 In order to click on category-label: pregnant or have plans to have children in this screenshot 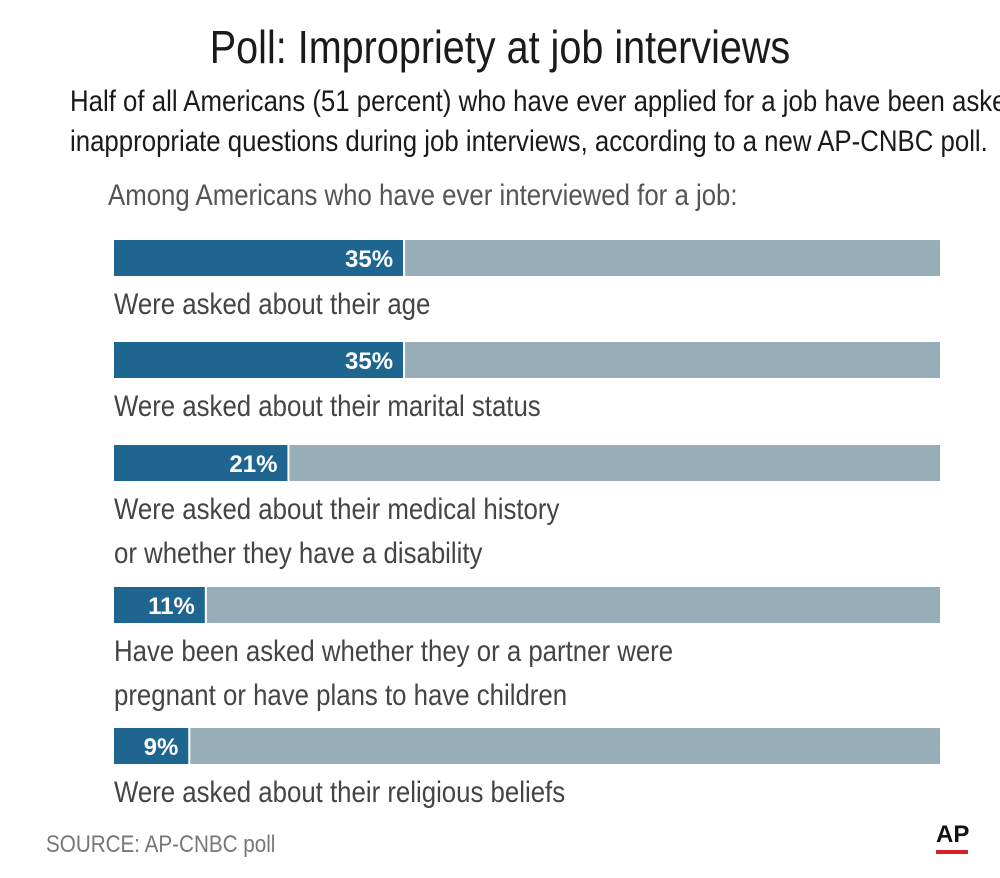, I will do `click(340, 694)`.